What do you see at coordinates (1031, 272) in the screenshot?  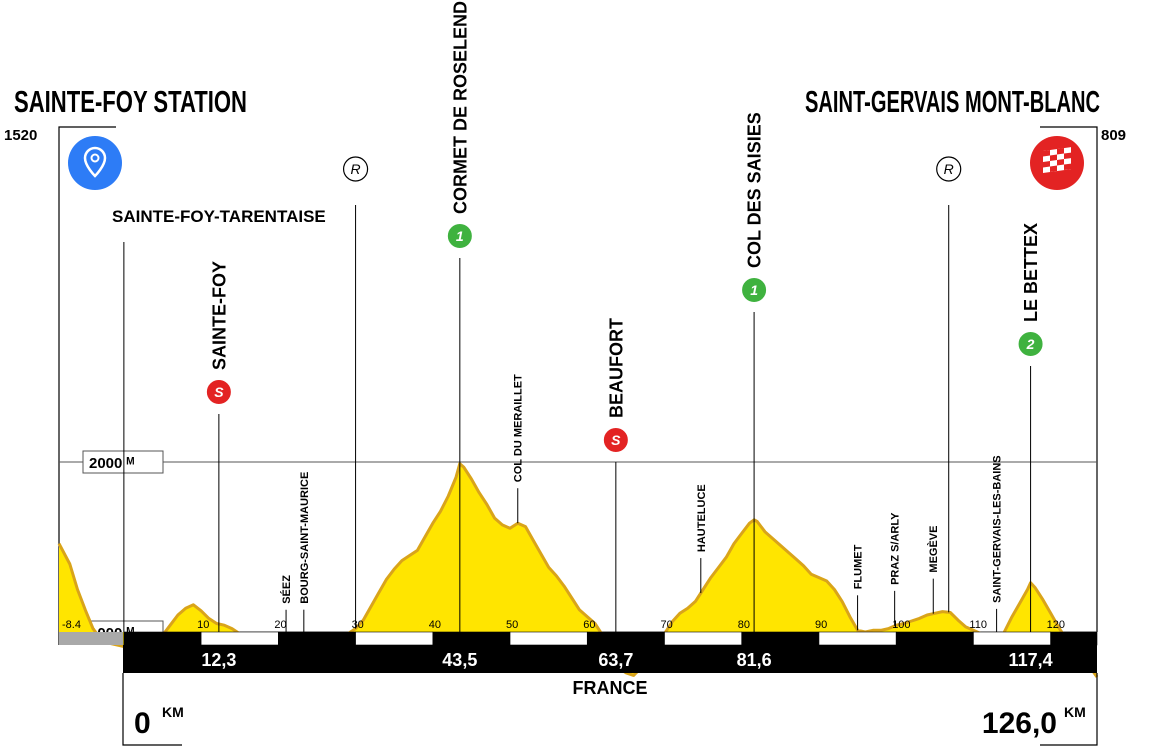 I see `waypoint-label: LE BETTEX` at bounding box center [1031, 272].